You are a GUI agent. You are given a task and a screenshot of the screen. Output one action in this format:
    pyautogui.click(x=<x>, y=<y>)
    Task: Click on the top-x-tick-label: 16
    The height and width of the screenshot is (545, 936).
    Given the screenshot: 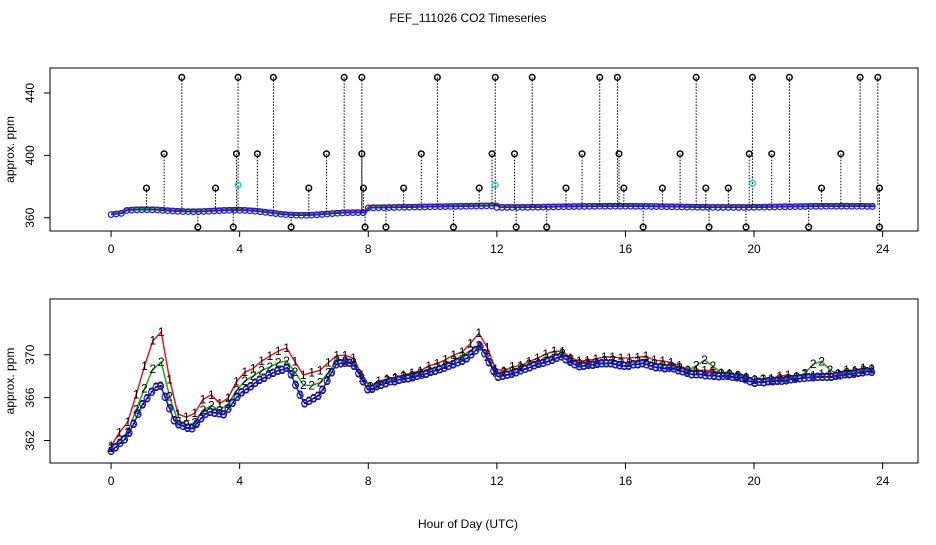 What is the action you would take?
    pyautogui.click(x=626, y=249)
    